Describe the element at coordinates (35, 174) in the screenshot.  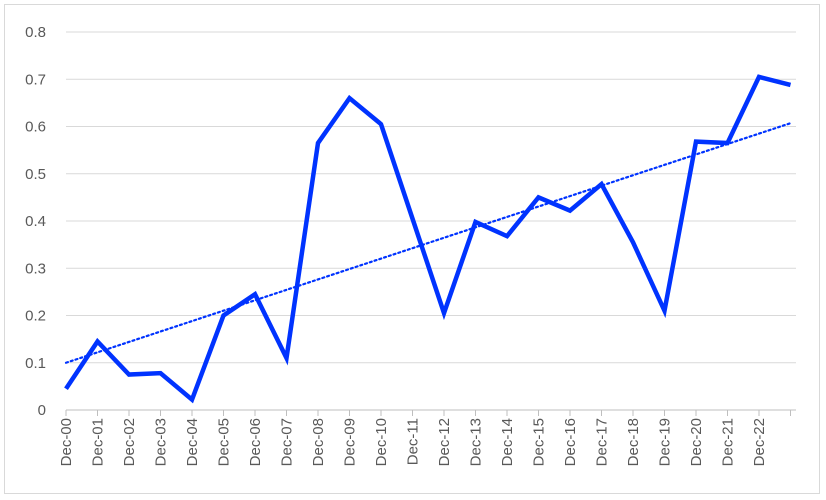
I see `y-tick-label: 0.5` at that location.